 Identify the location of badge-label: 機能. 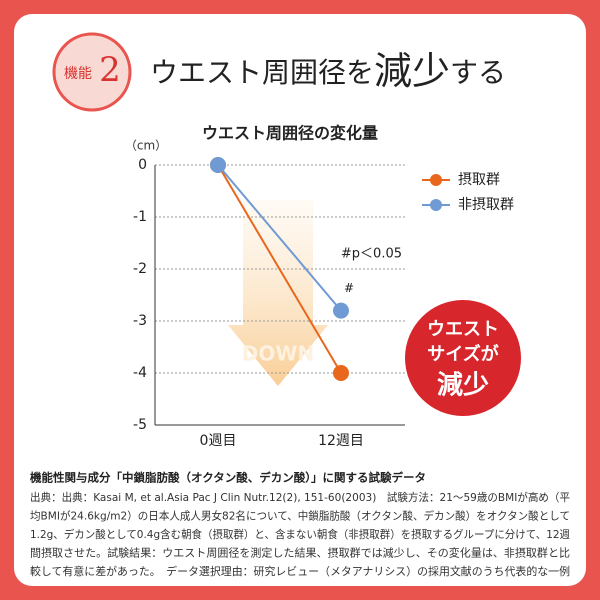
(78, 74).